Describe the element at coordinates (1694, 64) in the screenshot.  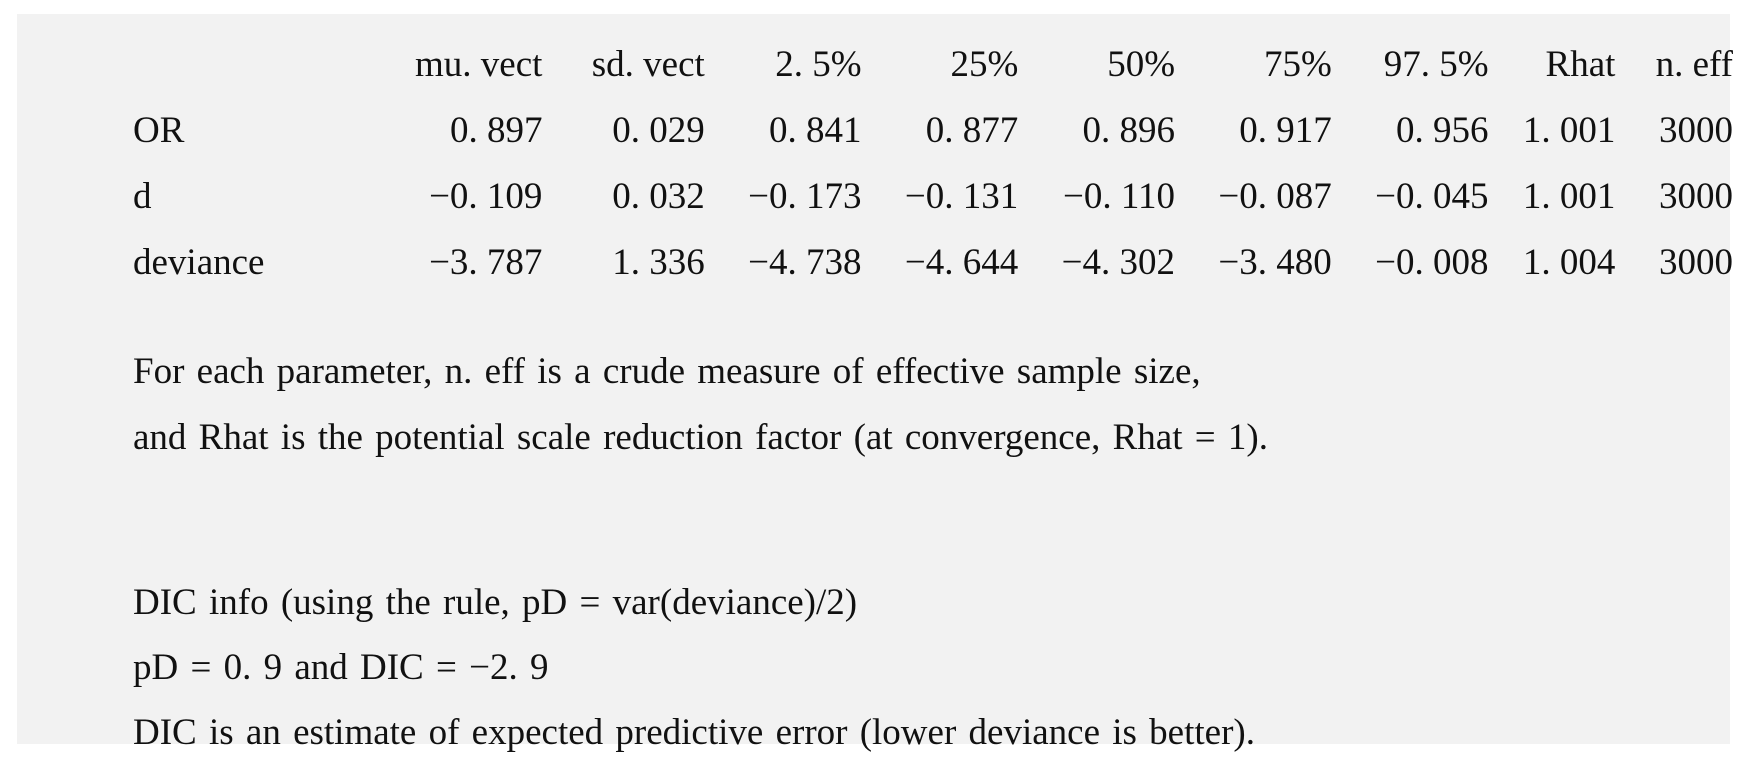
I see `column-header: n. eff` at that location.